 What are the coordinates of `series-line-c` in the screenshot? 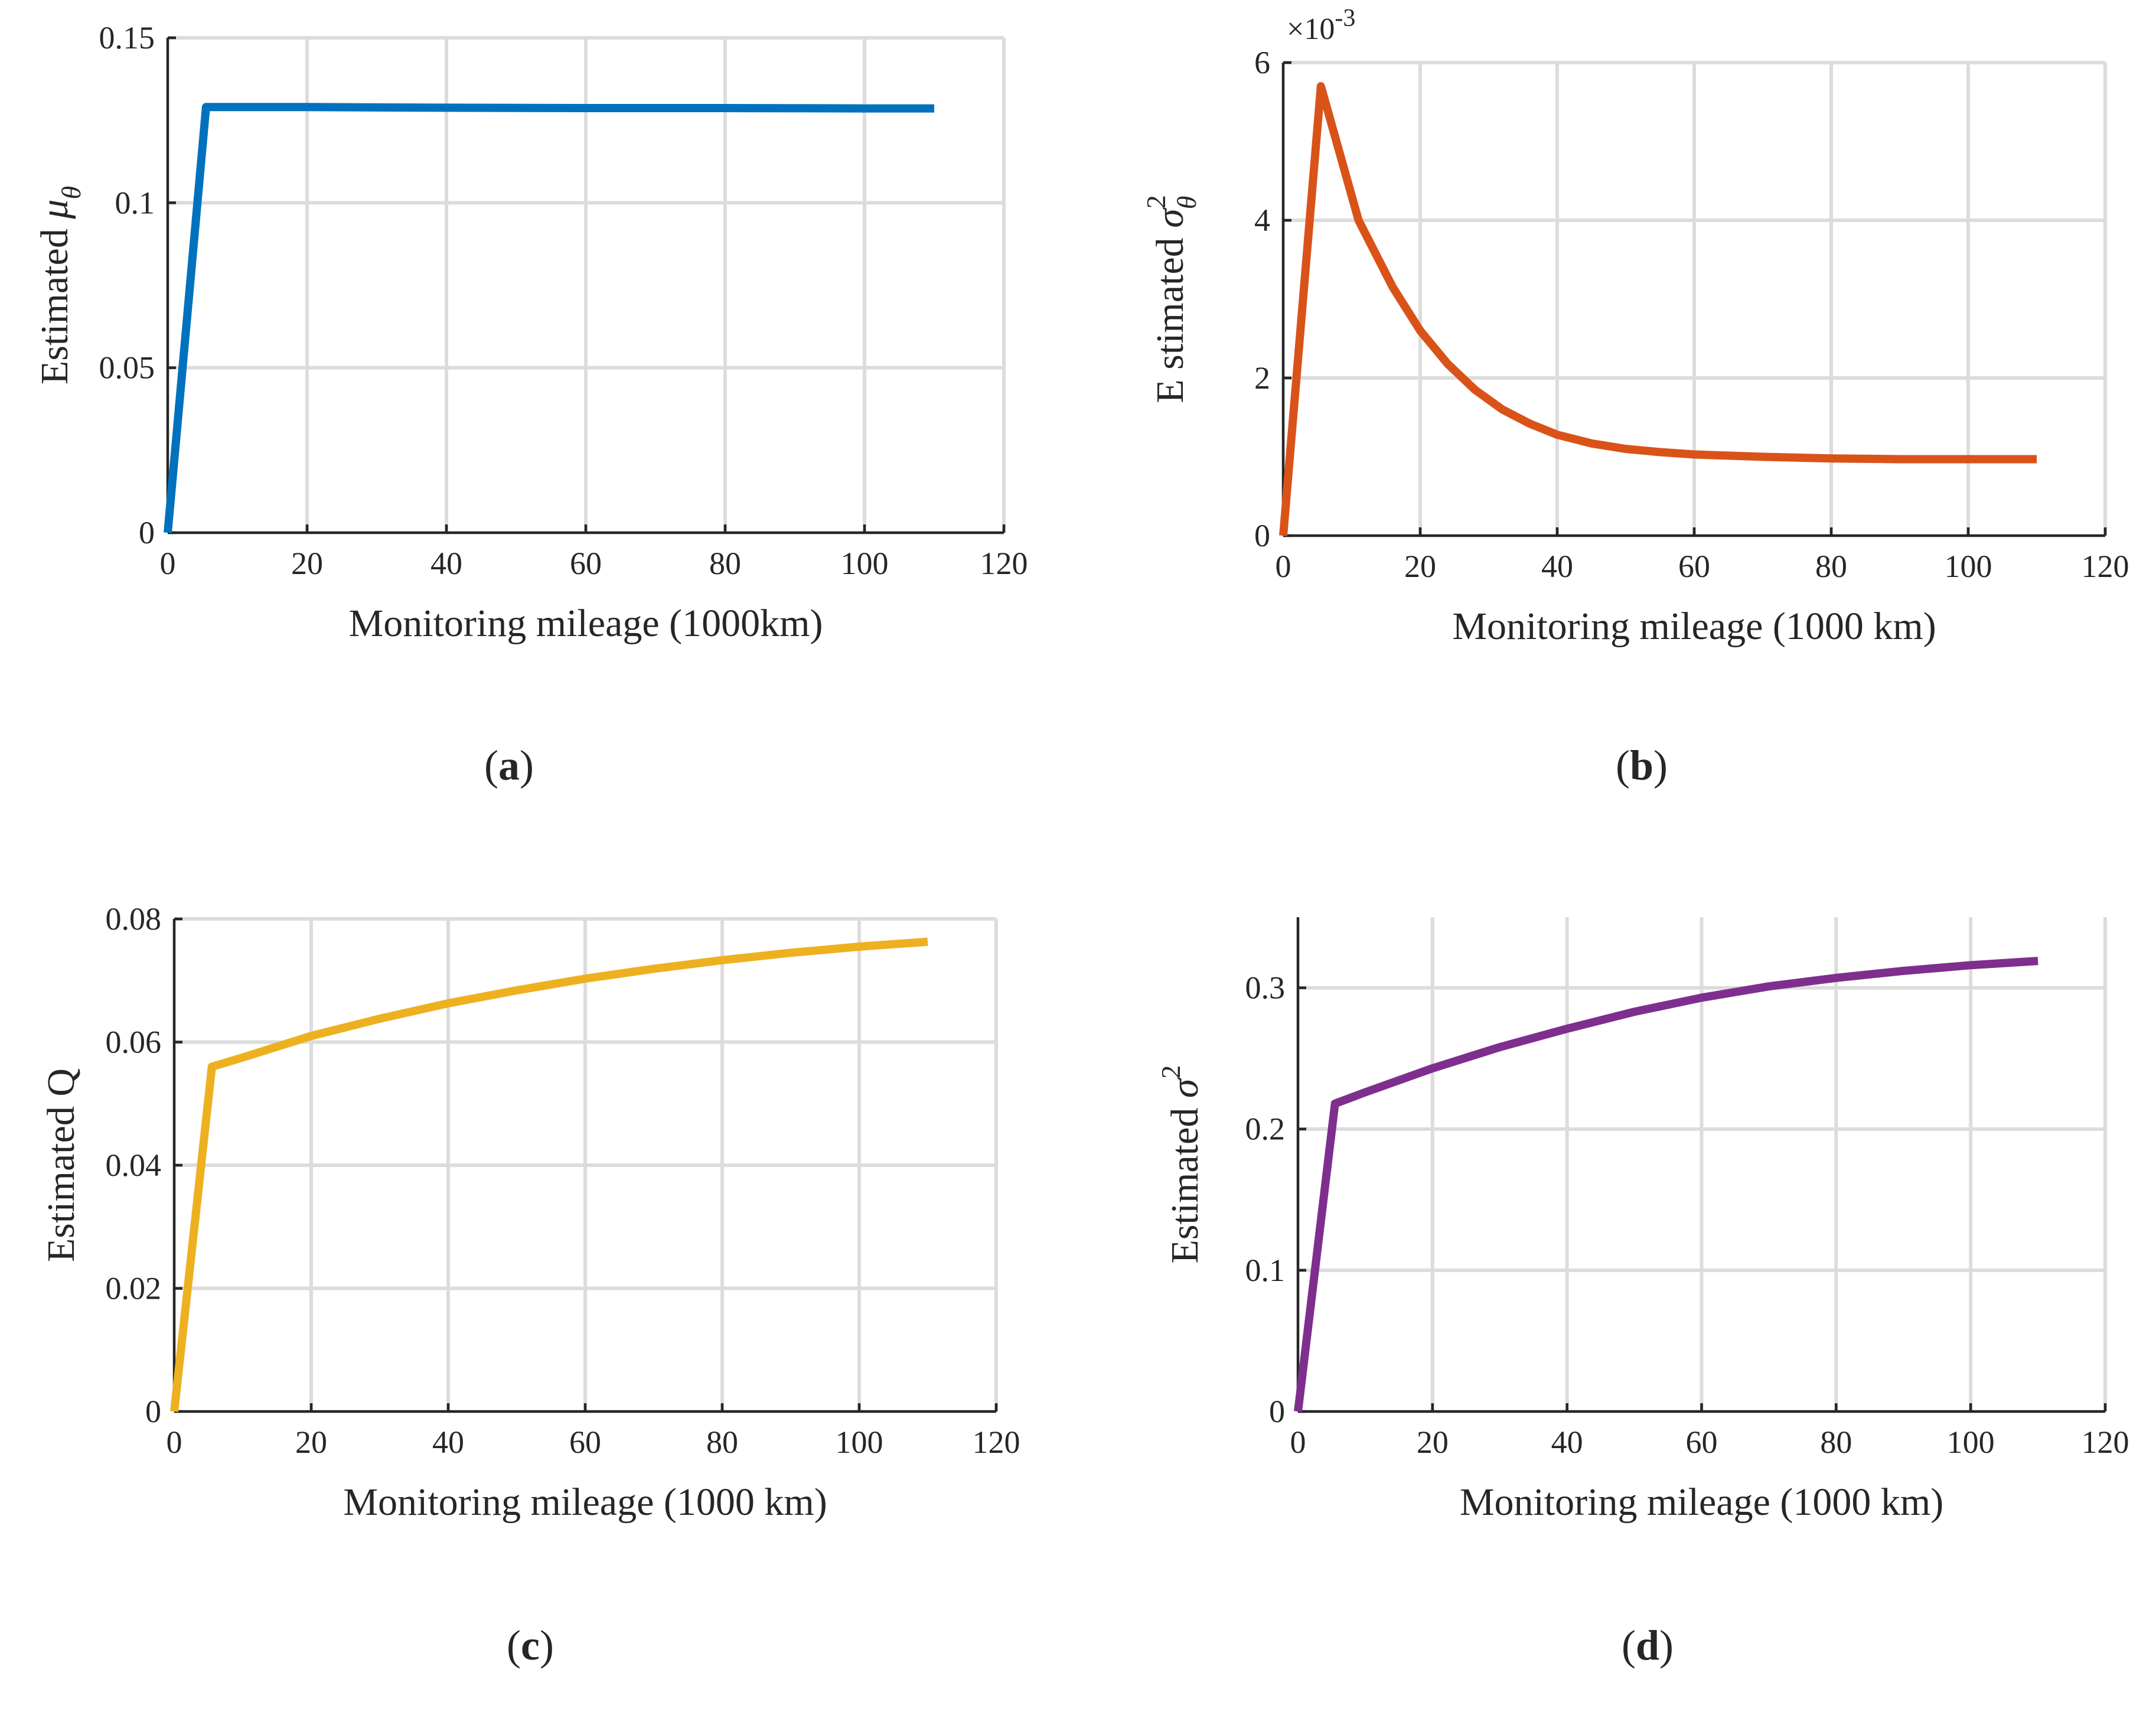 It's located at (549, 1174).